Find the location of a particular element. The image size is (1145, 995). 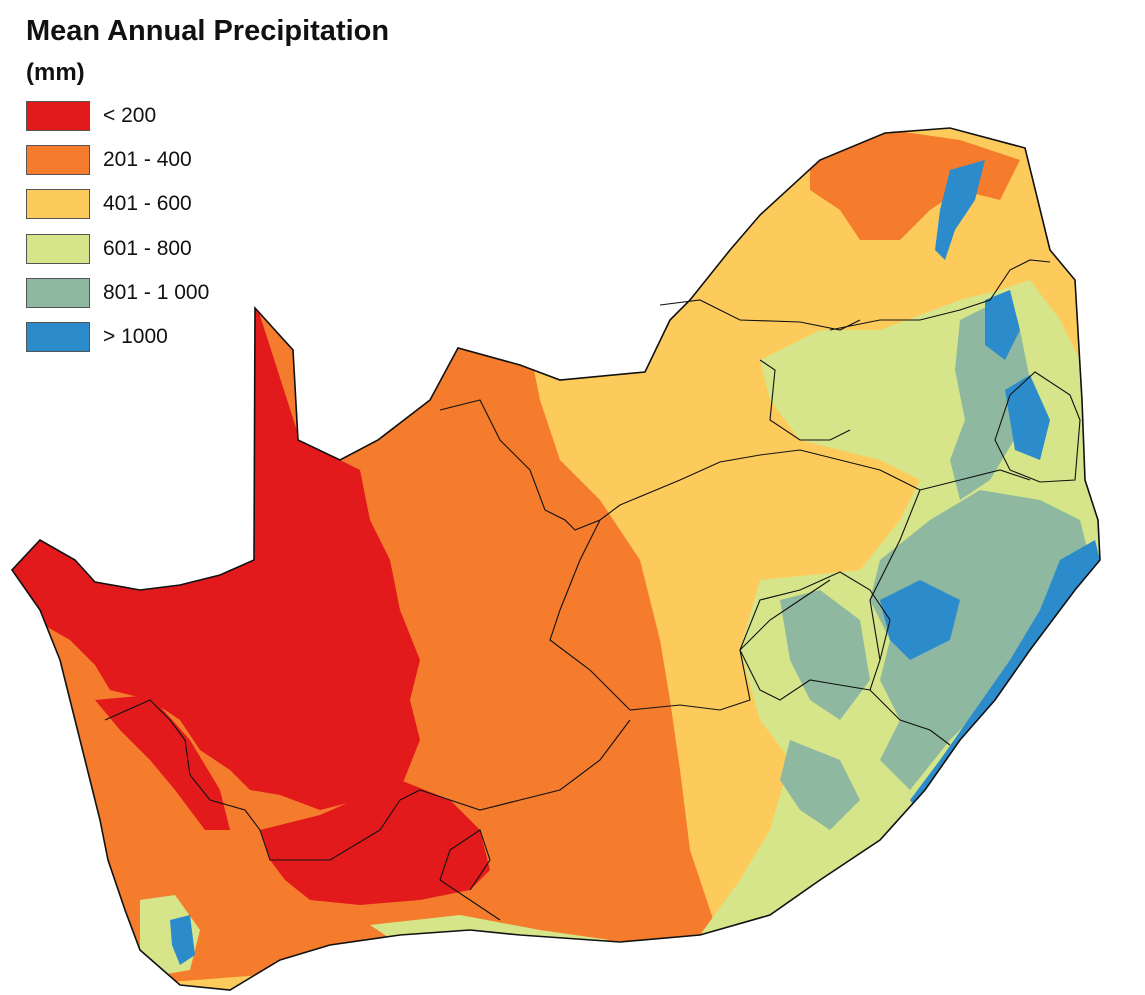

legend-label: < 200 is located at coordinates (130, 115).